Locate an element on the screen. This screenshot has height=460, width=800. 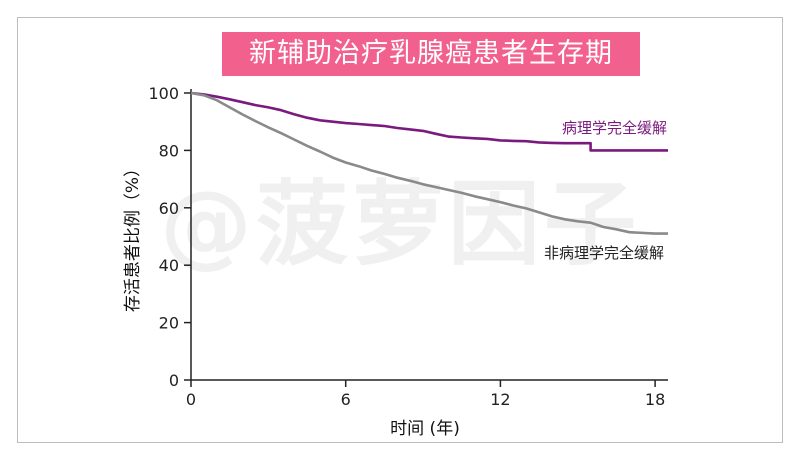
y-axis-label: 存活患者比例（%） is located at coordinates (133, 236).